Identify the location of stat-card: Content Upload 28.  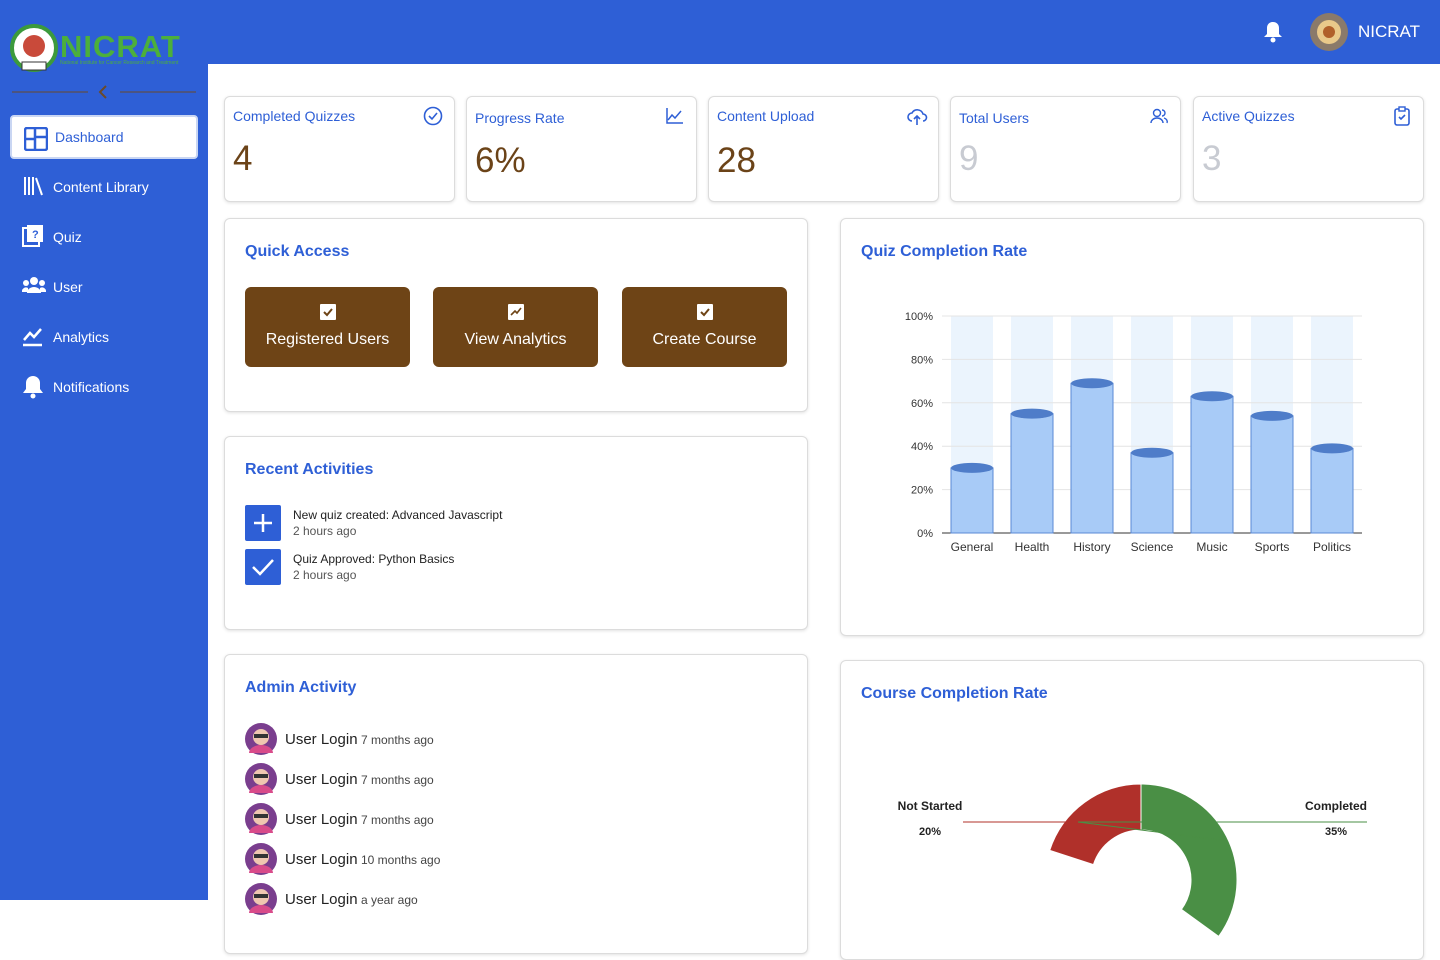
(823, 149).